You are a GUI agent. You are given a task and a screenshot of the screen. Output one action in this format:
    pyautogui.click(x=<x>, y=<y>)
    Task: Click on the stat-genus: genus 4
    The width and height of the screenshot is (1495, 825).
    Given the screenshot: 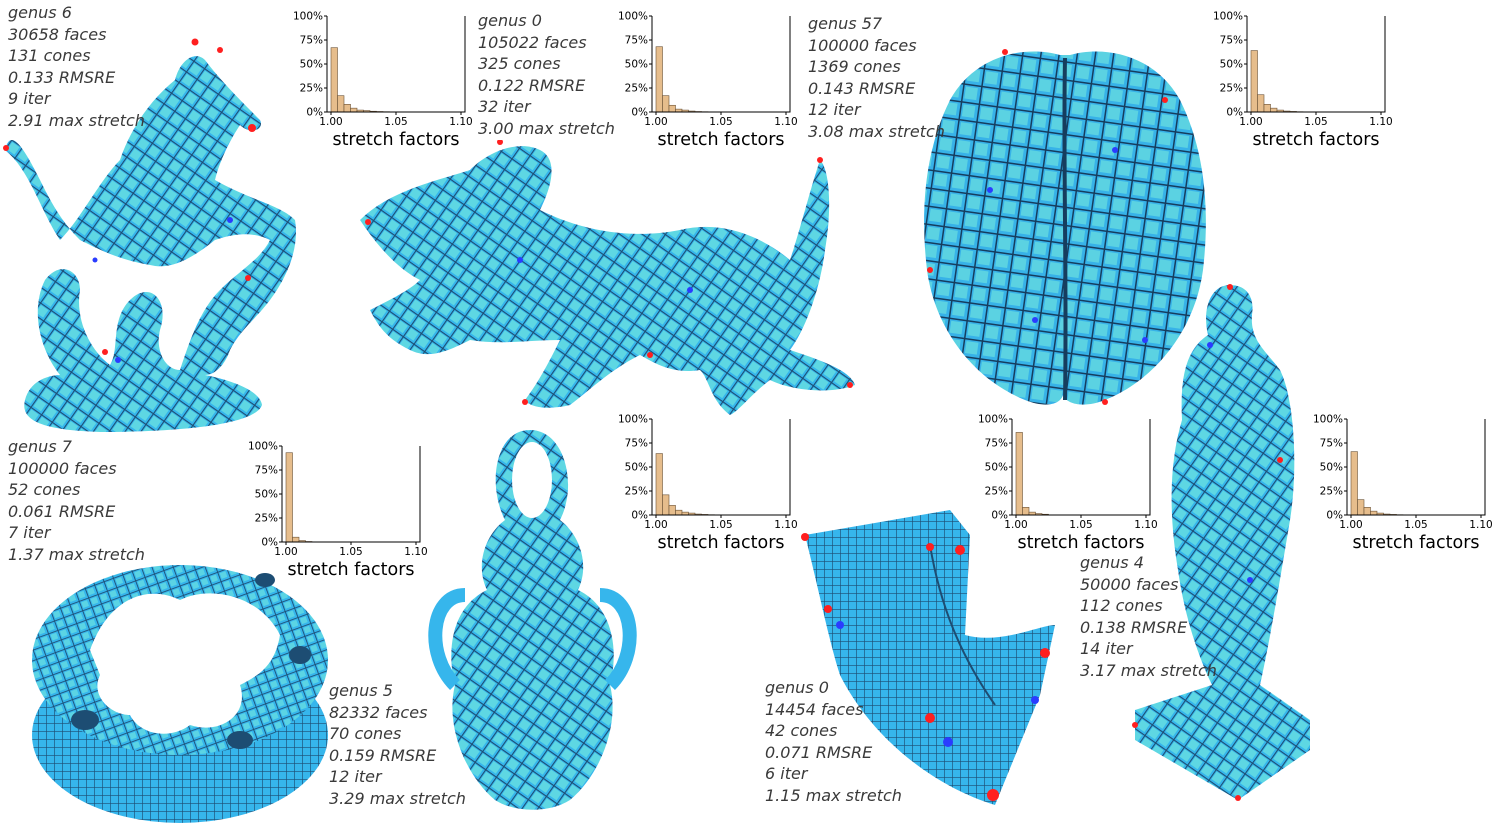 What is the action you would take?
    pyautogui.click(x=1112, y=562)
    